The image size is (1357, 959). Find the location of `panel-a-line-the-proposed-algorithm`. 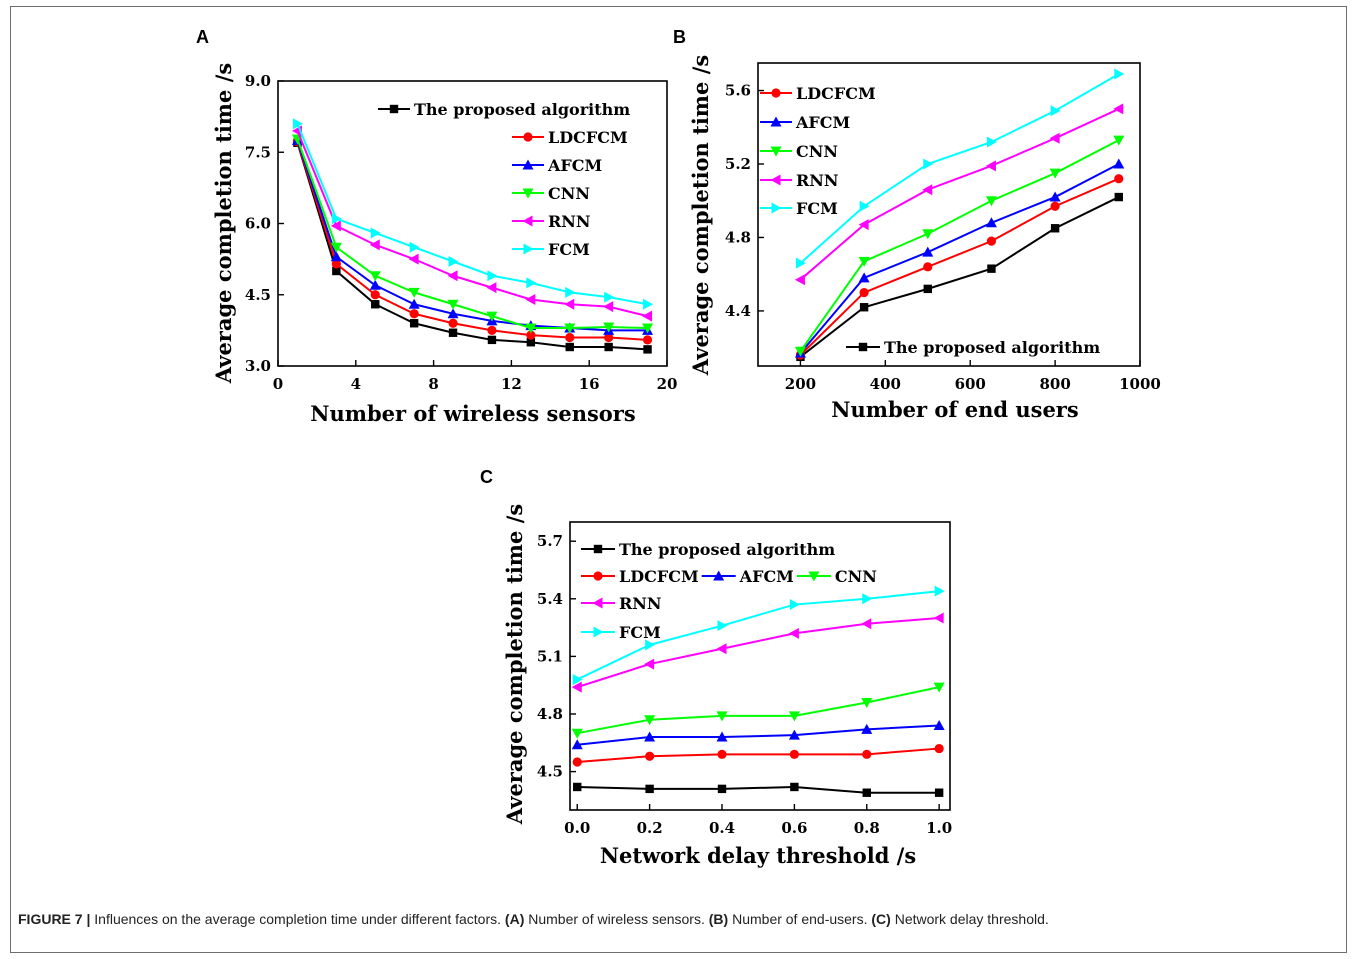

panel-a-line-the-proposed-algorithm is located at coordinates (472, 246).